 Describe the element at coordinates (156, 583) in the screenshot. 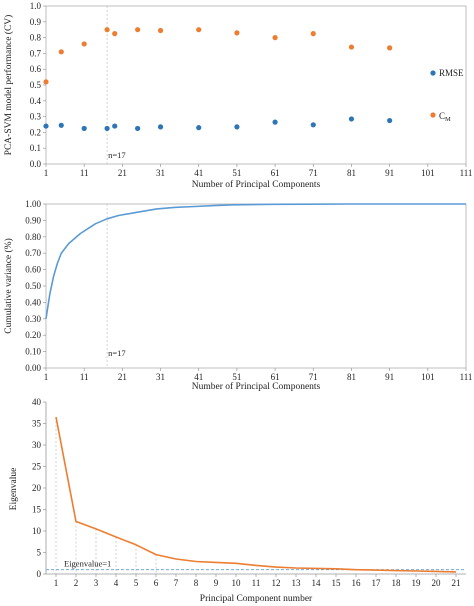

I see `x-tick-label: 6` at that location.